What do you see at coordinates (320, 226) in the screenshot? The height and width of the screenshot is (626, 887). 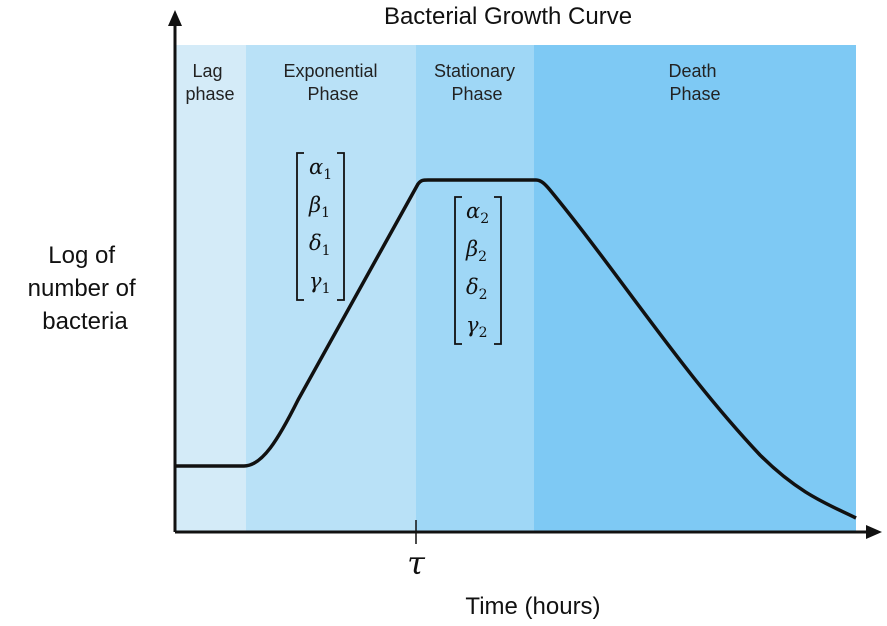 I see `phase-1-parameter-vector: α1 β1 δ1 γ1` at bounding box center [320, 226].